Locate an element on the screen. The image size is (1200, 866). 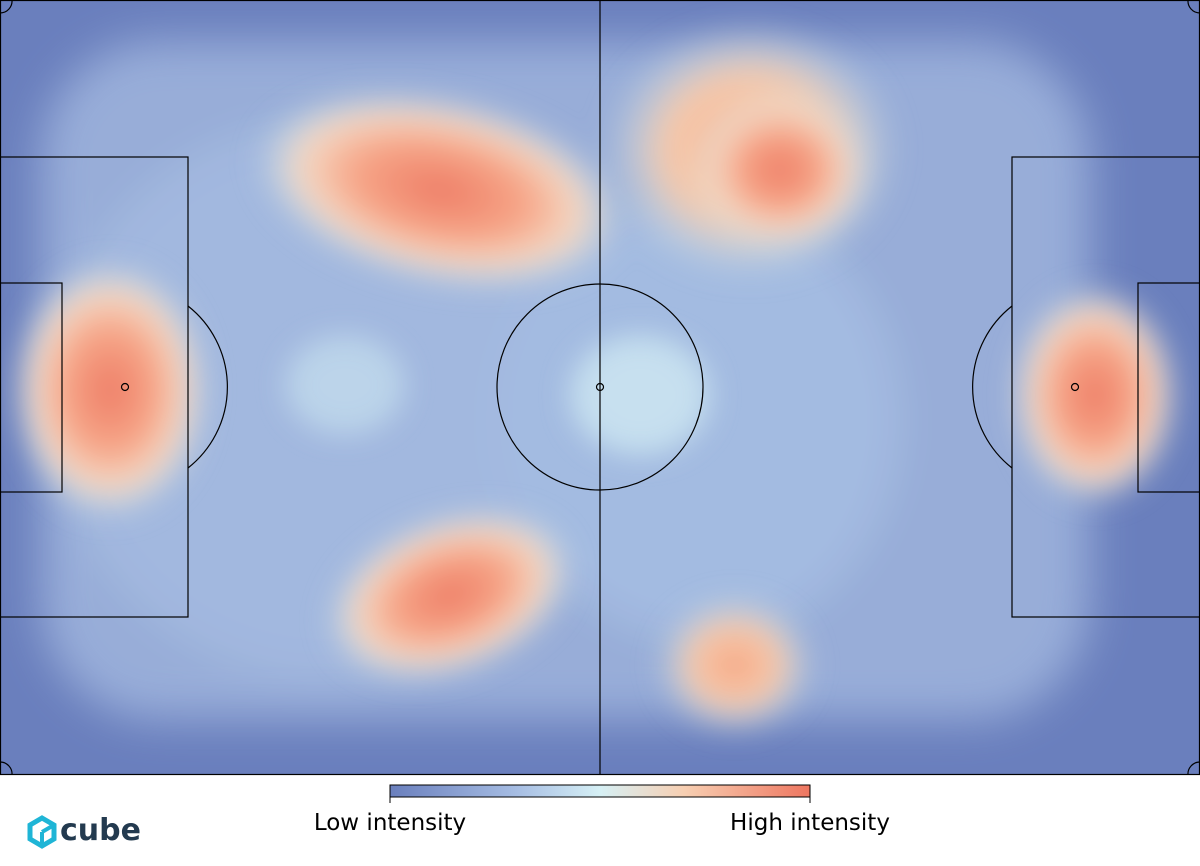
colorbar: Low intensity High intensity is located at coordinates (602, 810).